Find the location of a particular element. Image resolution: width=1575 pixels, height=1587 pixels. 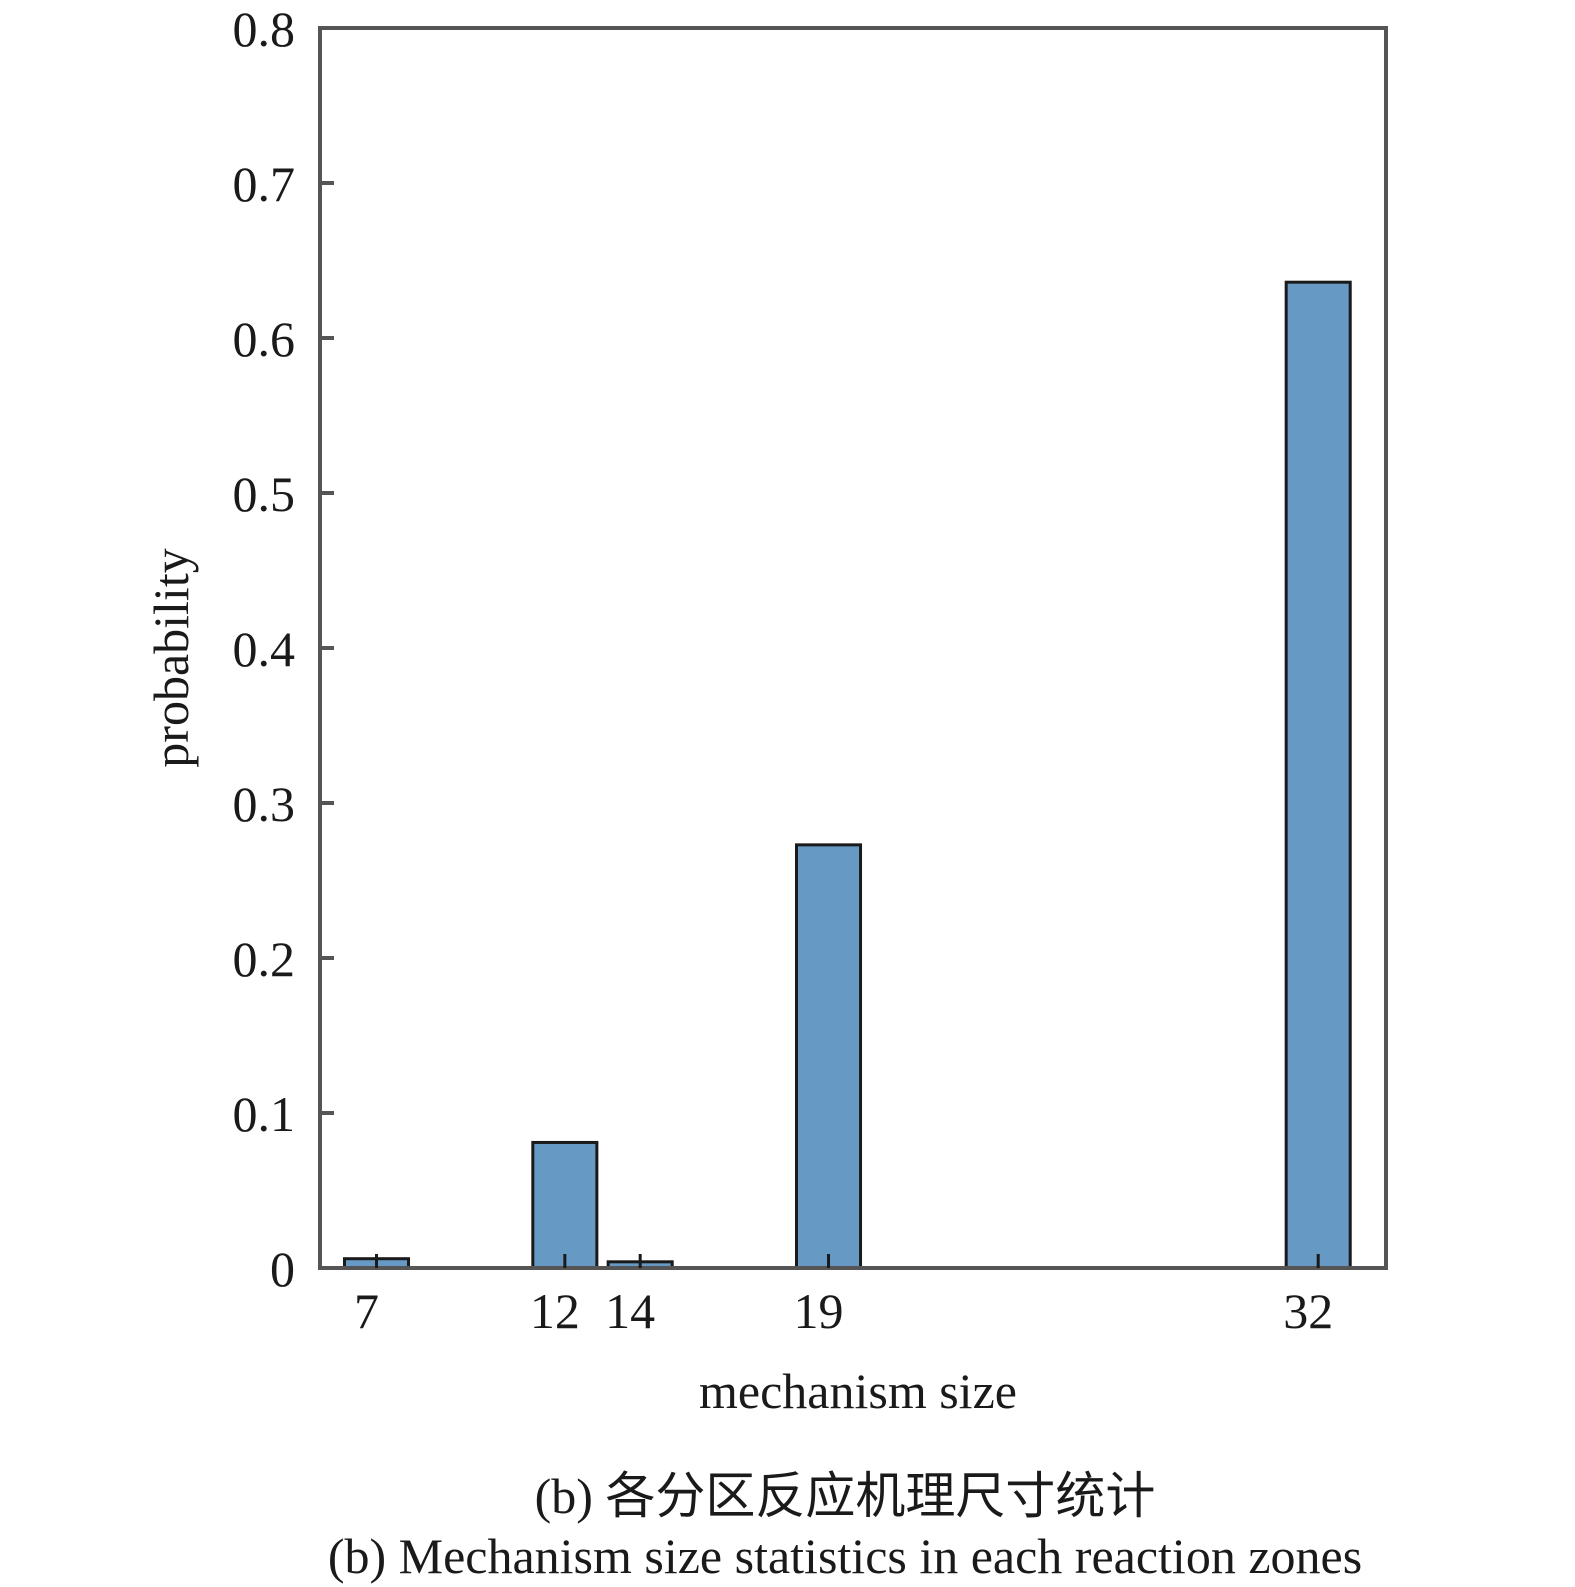

y-tick-label: 0.7 is located at coordinates (264, 184).